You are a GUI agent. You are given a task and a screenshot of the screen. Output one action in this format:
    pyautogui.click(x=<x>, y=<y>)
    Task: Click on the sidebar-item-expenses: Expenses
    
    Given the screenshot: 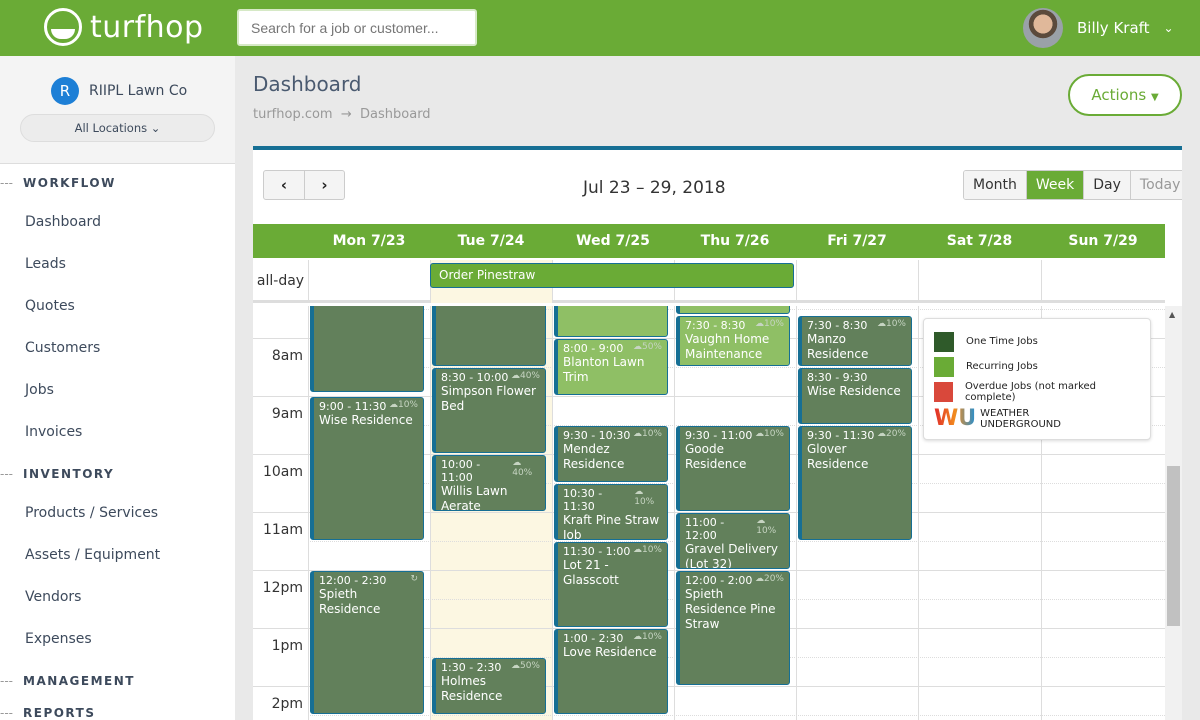 What is the action you would take?
    pyautogui.click(x=58, y=639)
    